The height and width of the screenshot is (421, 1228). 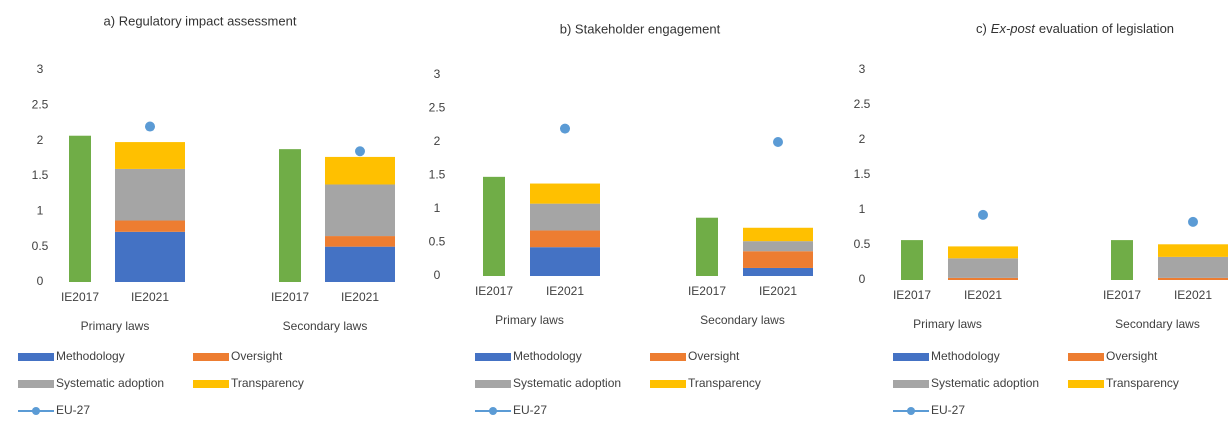 I want to click on title-emphasis: Ex-post, so click(x=1013, y=28).